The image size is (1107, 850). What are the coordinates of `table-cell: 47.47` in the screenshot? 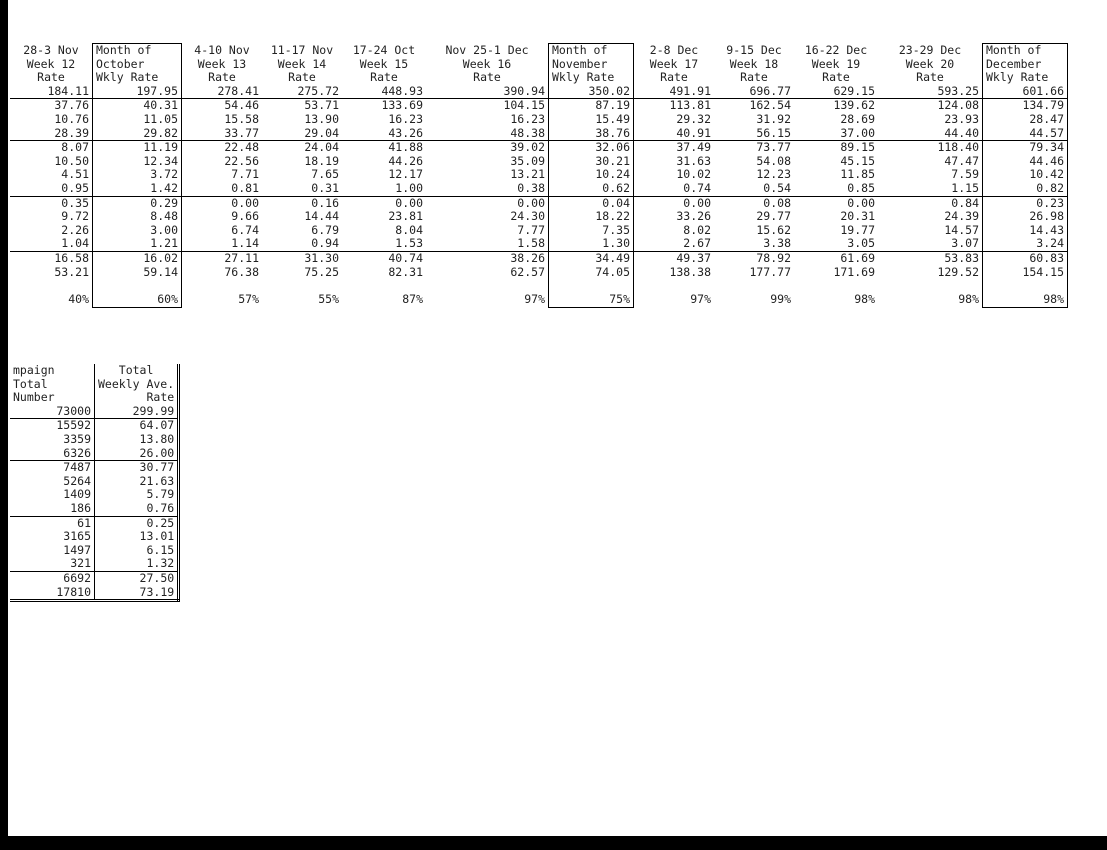 It's located at (961, 160).